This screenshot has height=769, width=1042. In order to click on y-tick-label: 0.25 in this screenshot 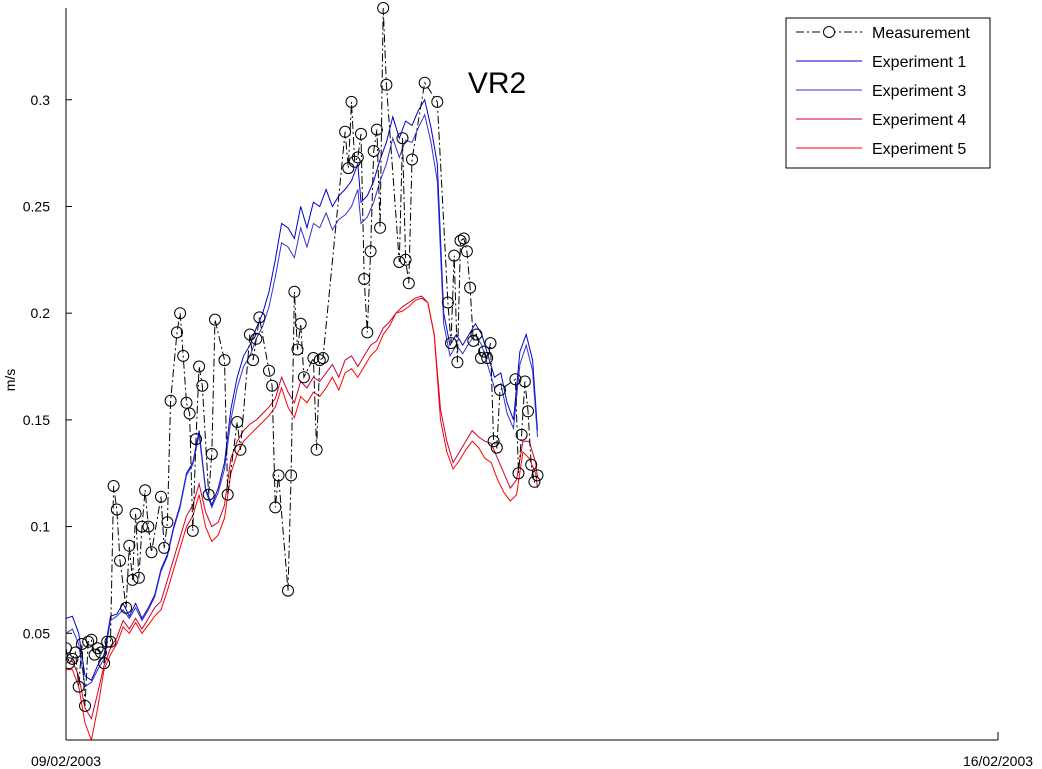, I will do `click(36, 206)`.